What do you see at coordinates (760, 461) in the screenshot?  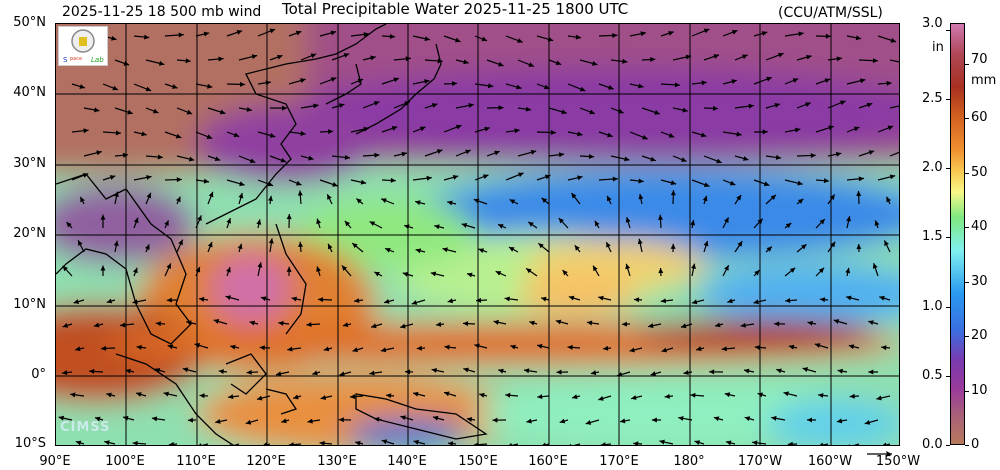 I see `lon-label: 170°W` at bounding box center [760, 461].